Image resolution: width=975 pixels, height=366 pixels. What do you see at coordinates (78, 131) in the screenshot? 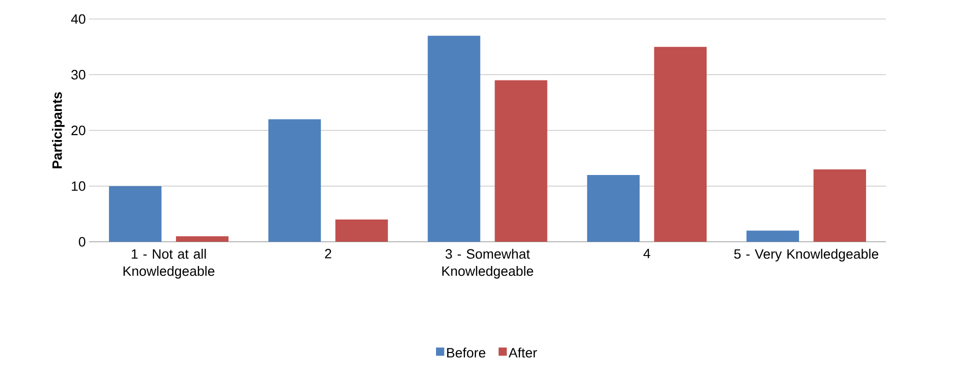
I see `y-tick-label: 20` at bounding box center [78, 131].